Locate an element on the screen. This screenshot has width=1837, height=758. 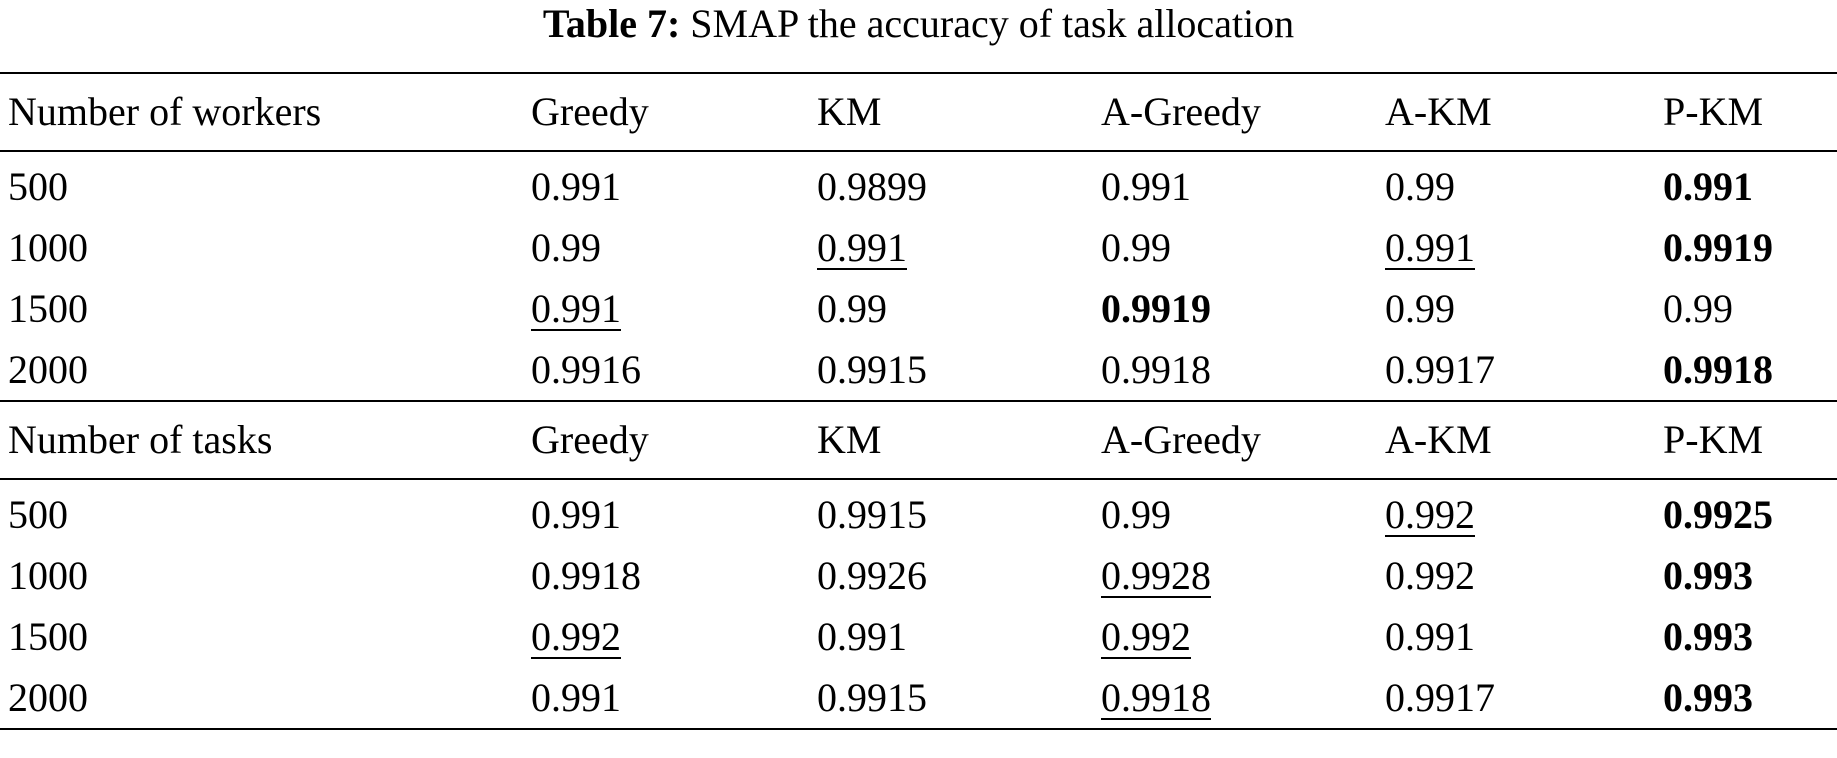
table-row: 1000 0.9918 0.9926 0.9928 0.992 0.993 is located at coordinates (918, 575).